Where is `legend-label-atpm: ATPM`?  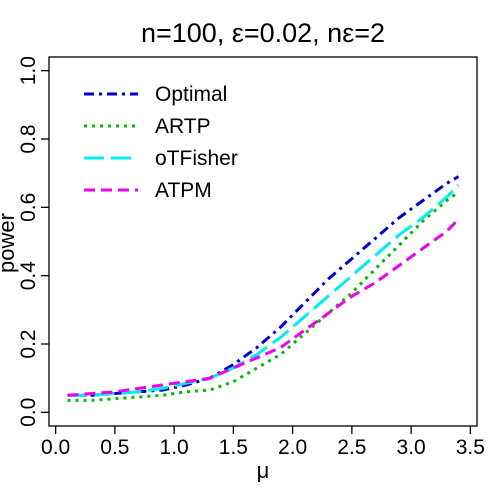
legend-label-atpm: ATPM is located at coordinates (183, 190).